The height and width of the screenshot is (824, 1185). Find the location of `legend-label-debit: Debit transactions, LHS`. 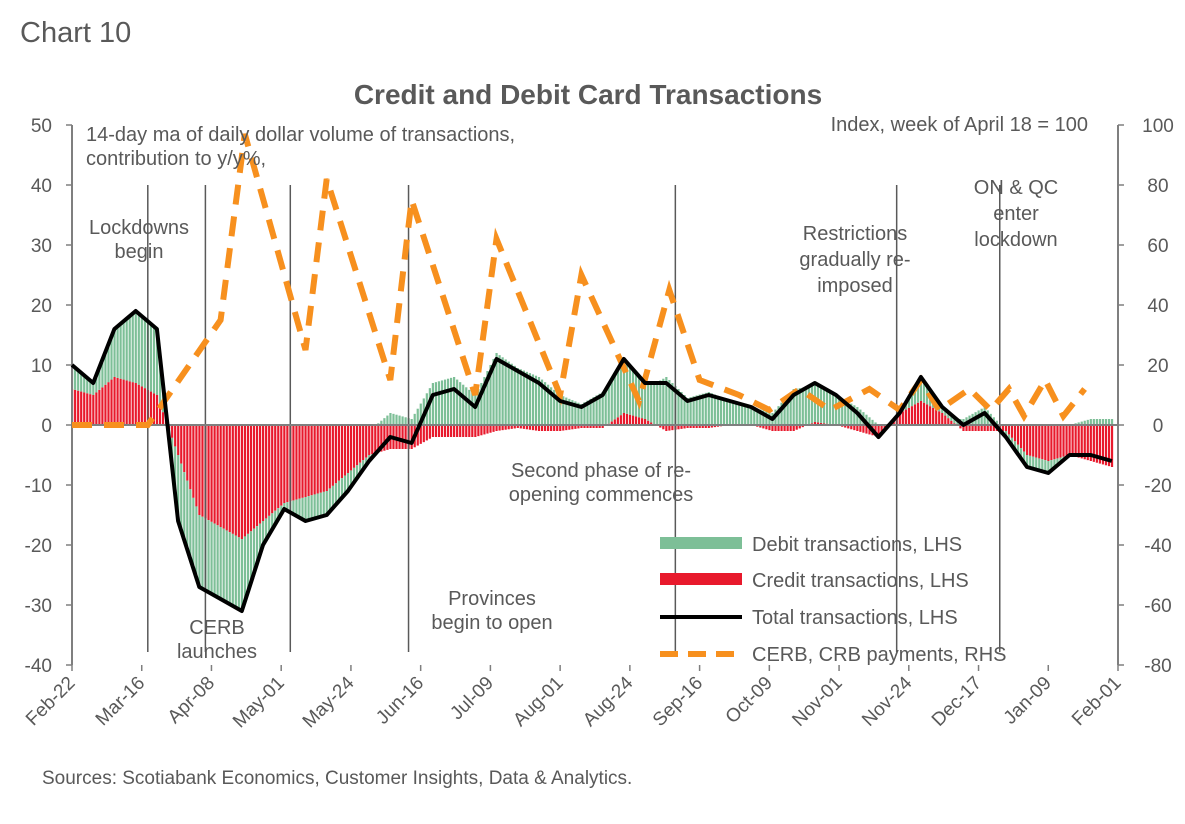

legend-label-debit: Debit transactions, LHS is located at coordinates (857, 545).